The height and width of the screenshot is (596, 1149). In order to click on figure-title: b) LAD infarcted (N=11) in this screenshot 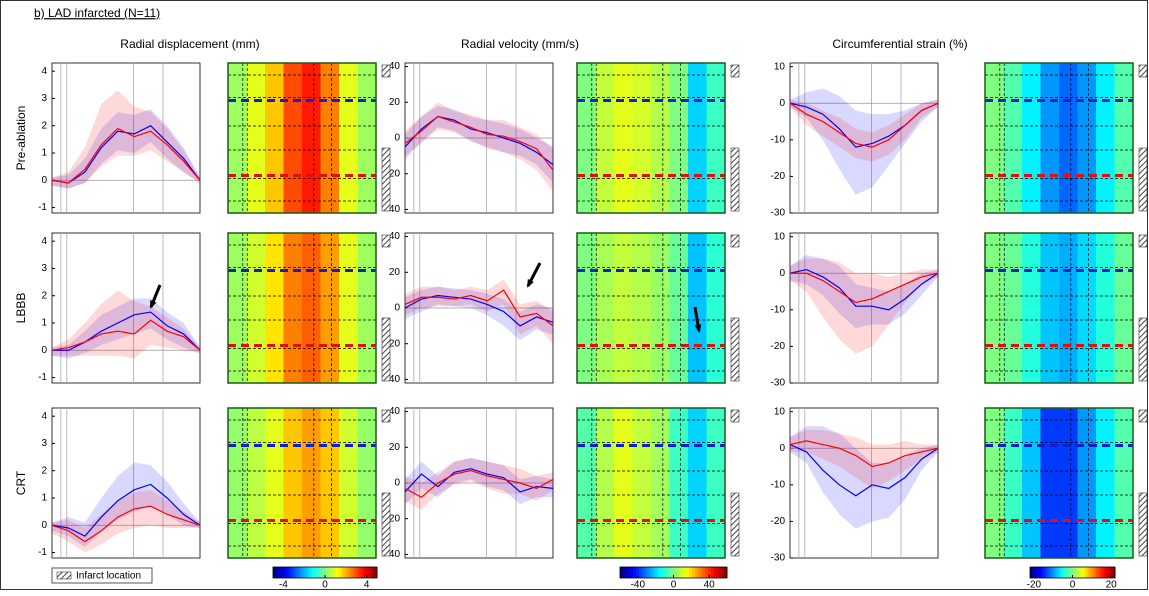, I will do `click(97, 13)`.